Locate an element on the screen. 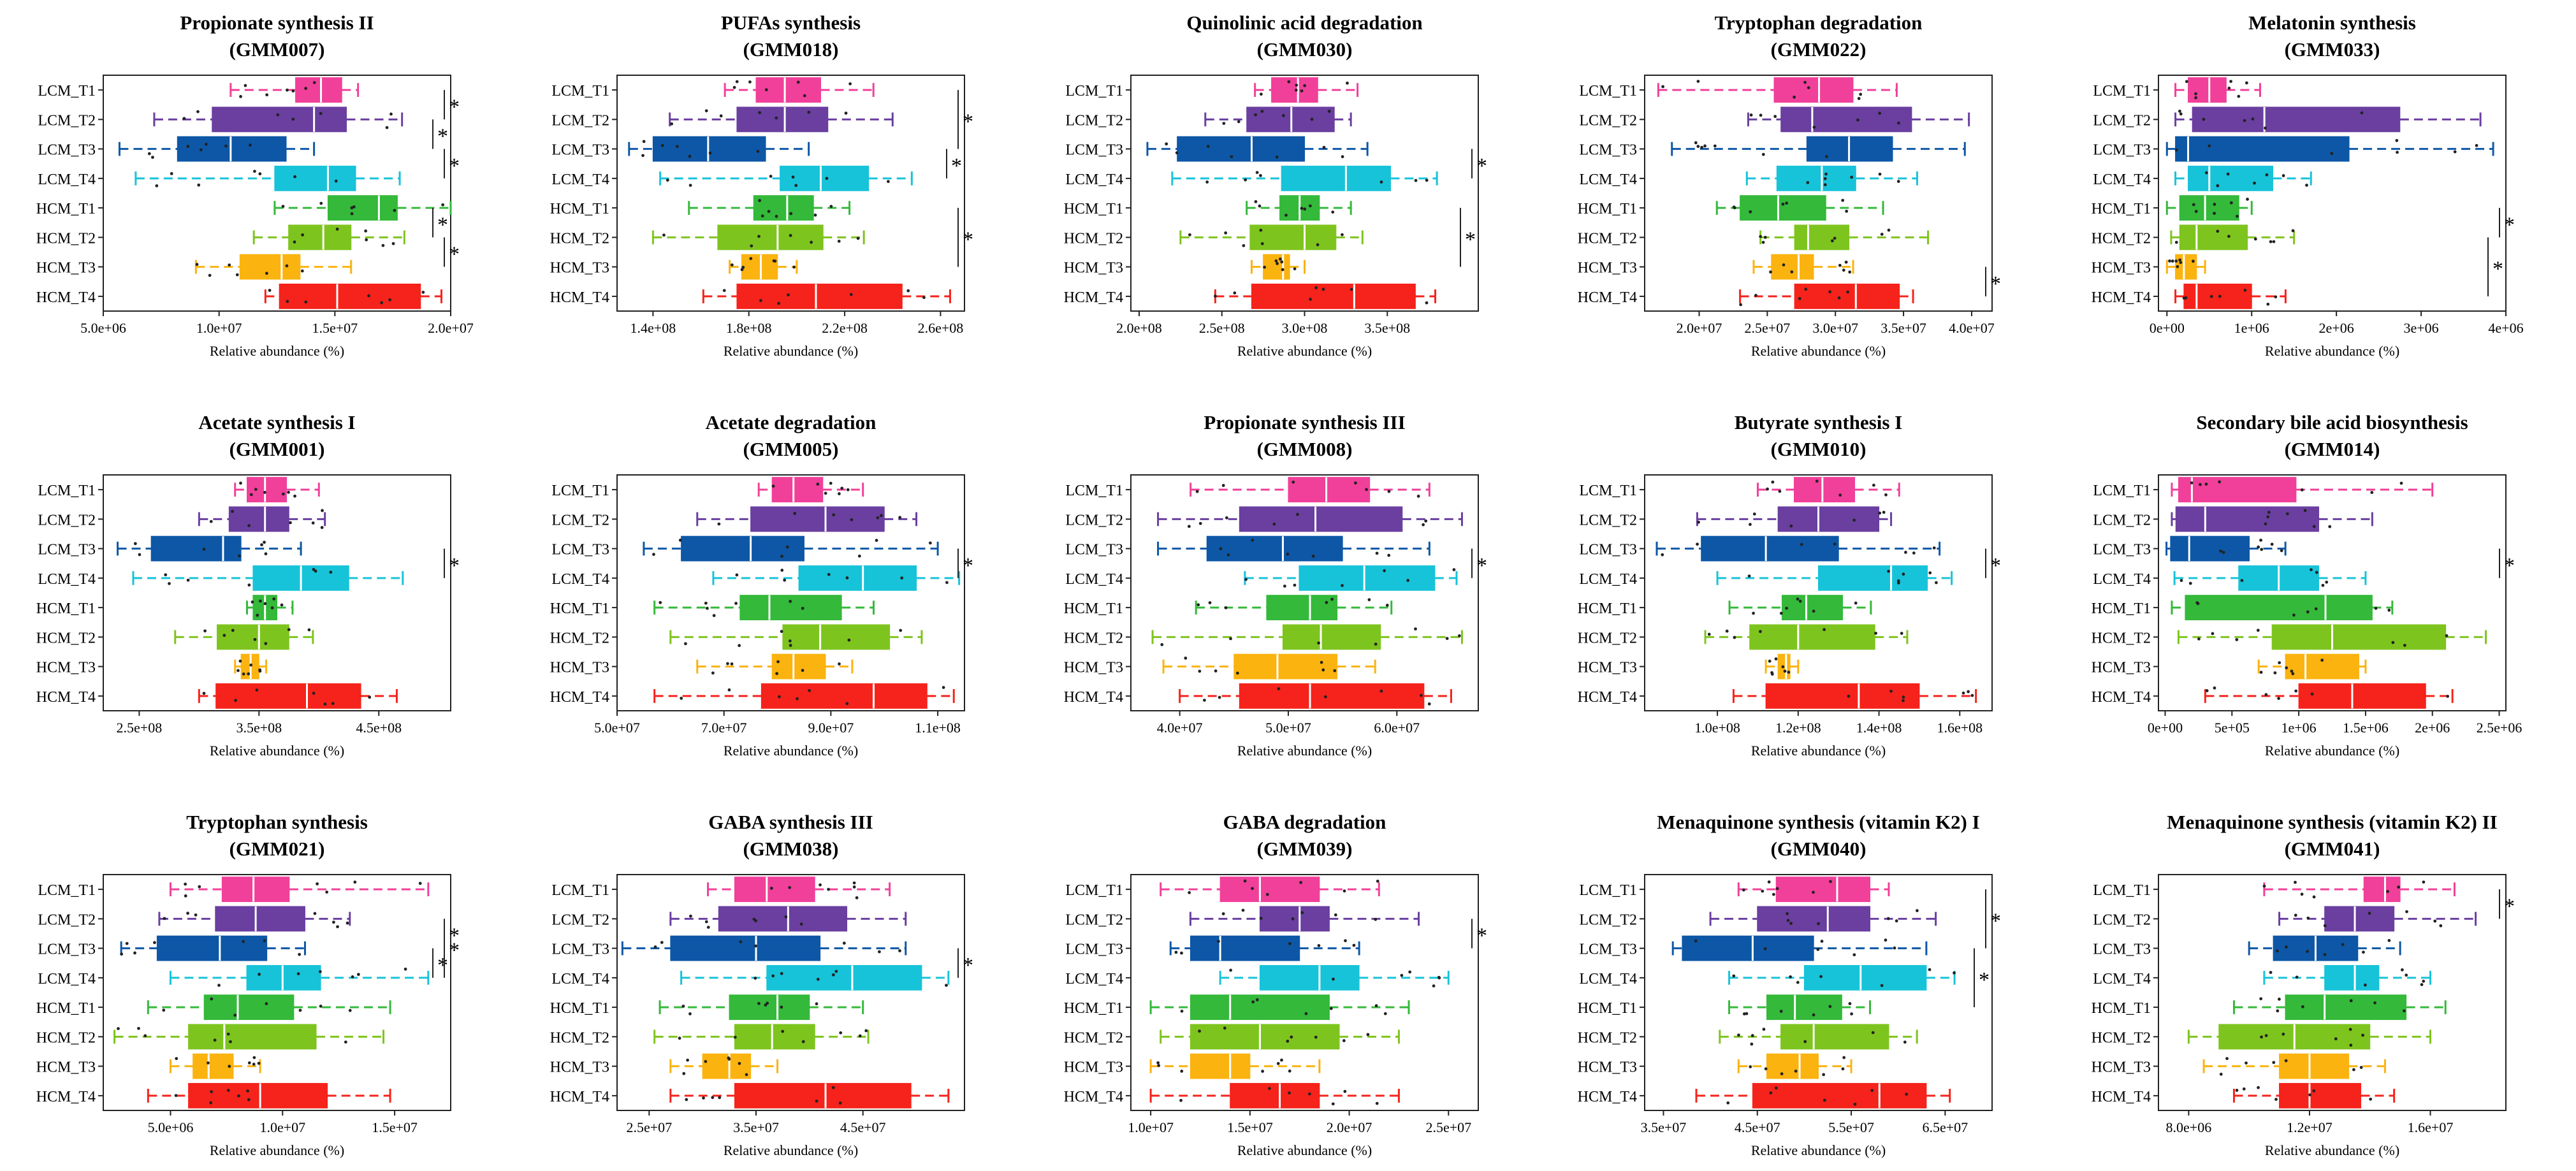  x-tick-label: 4.0e+07 is located at coordinates (1180, 728).